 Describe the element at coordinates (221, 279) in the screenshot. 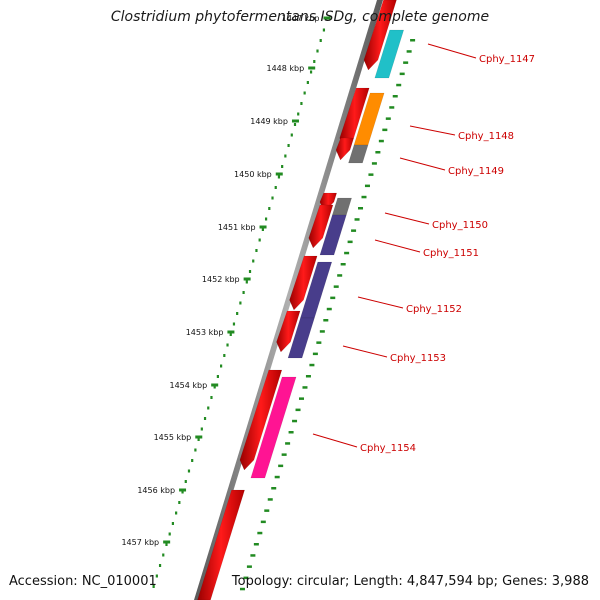

I see `kbp-tick-label: 1452 kbp` at that location.